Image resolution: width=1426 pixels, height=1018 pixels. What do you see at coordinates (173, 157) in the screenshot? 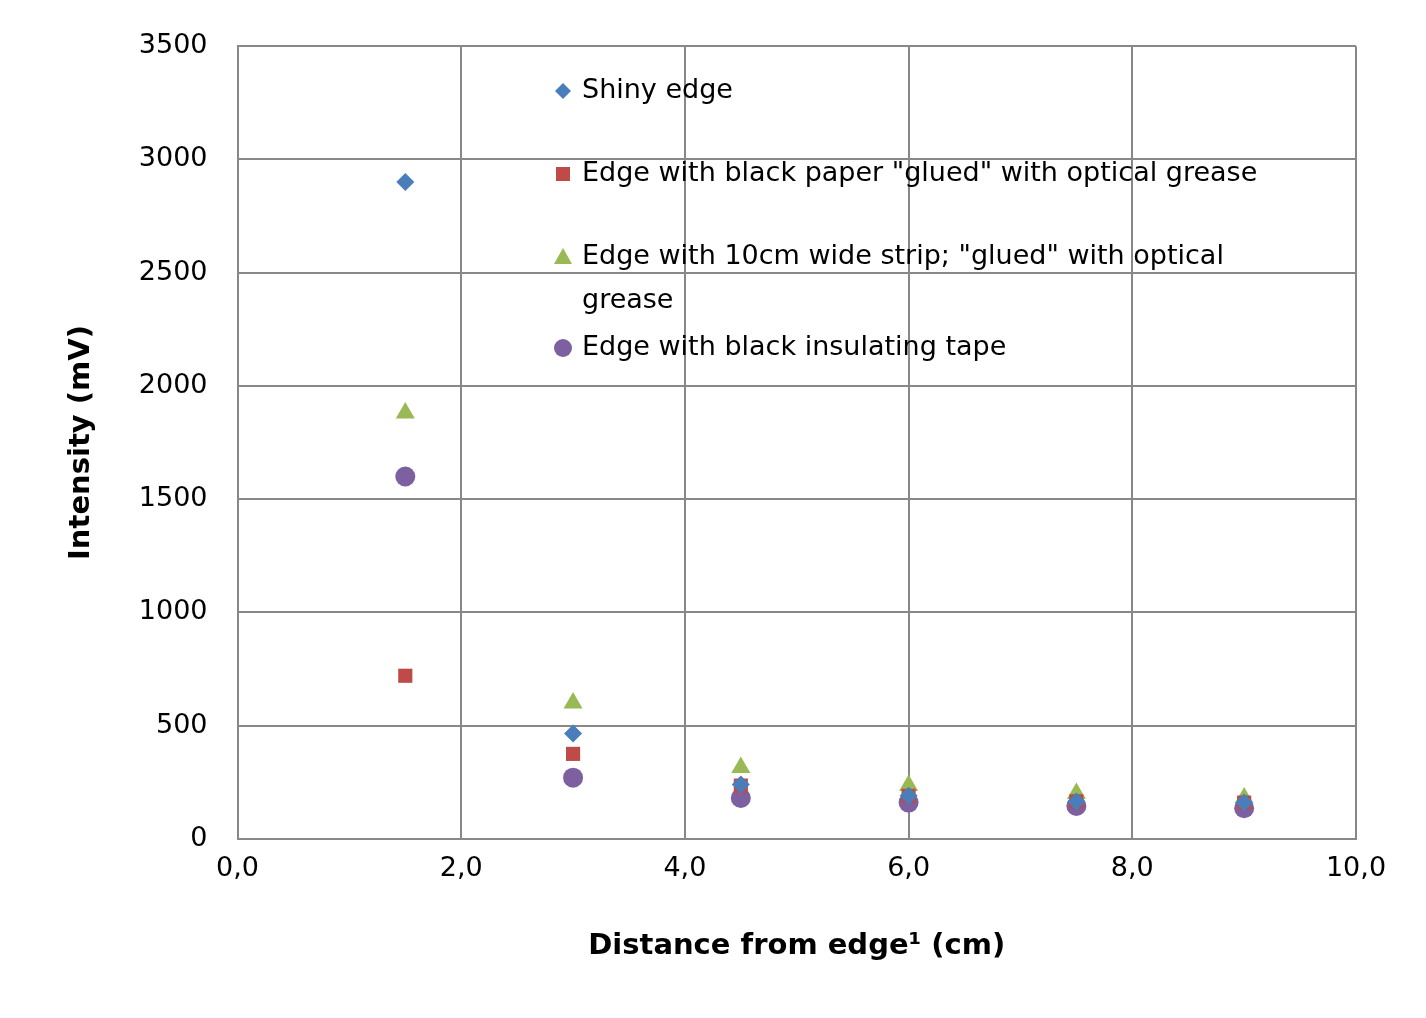
I see `y-tick-label: 3000` at bounding box center [173, 157].